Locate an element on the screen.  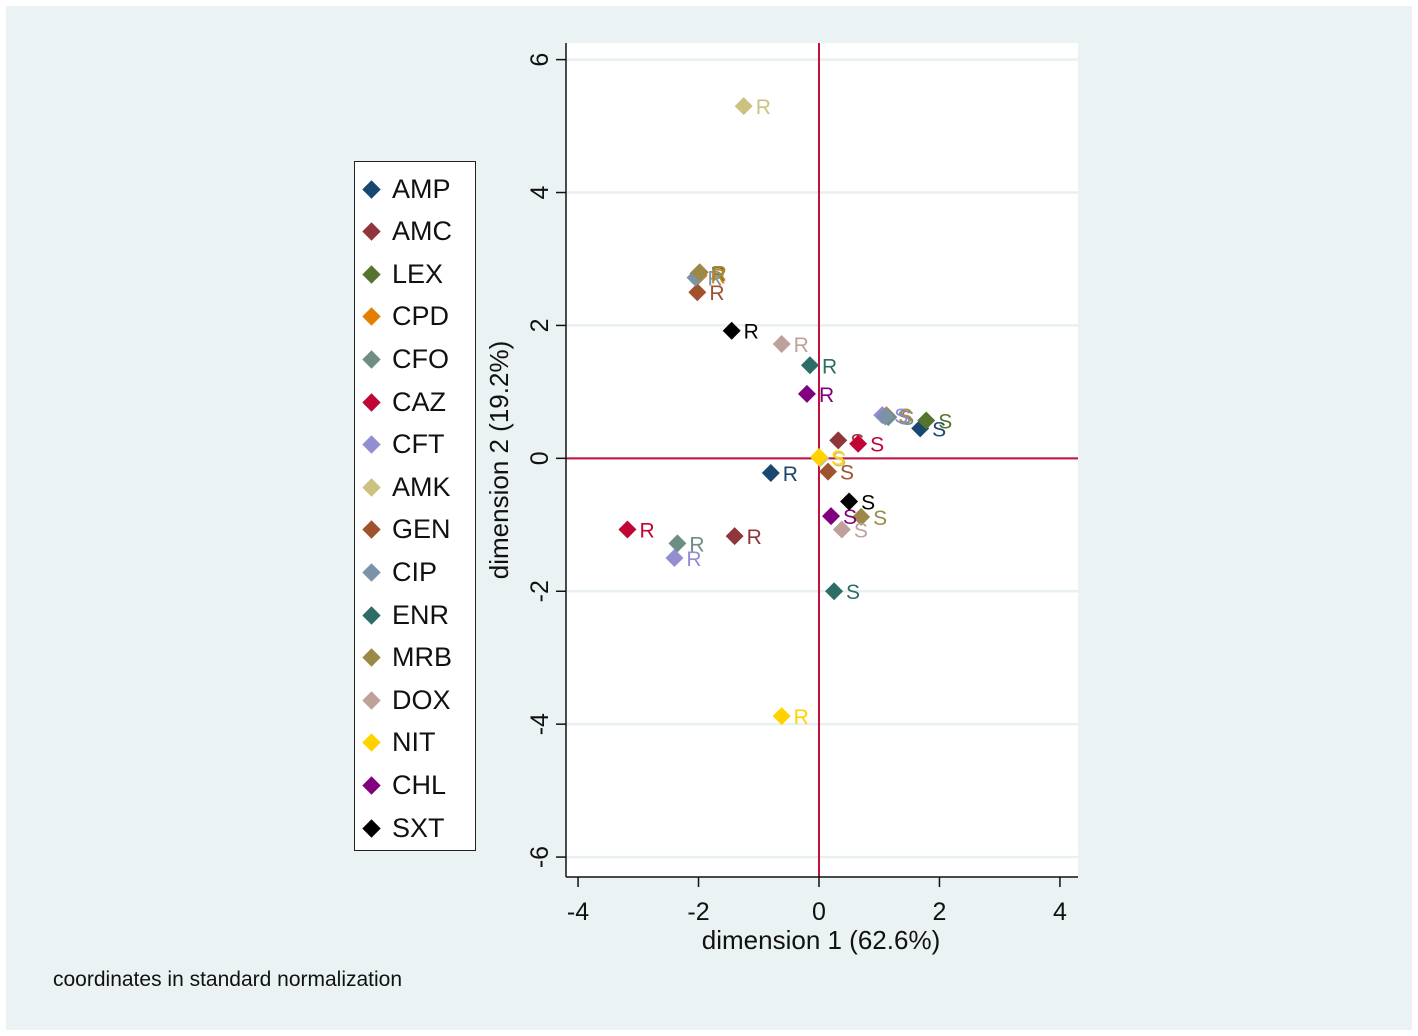
point-label-cip-s: S is located at coordinates (904, 417).